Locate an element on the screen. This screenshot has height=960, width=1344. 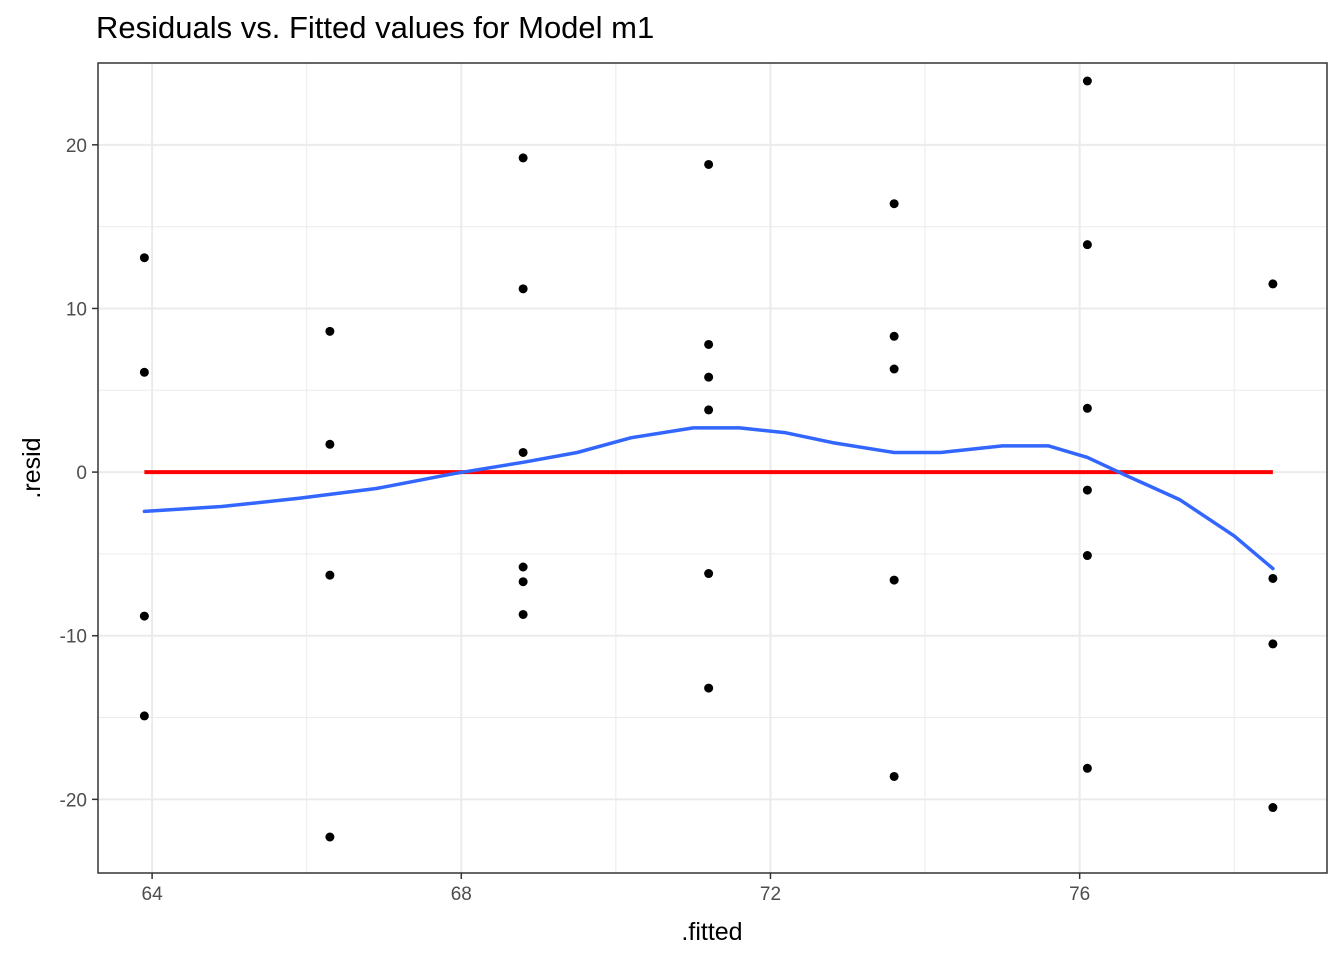
chart-title: Residuals vs. Fitted values for Model m1 is located at coordinates (375, 27).